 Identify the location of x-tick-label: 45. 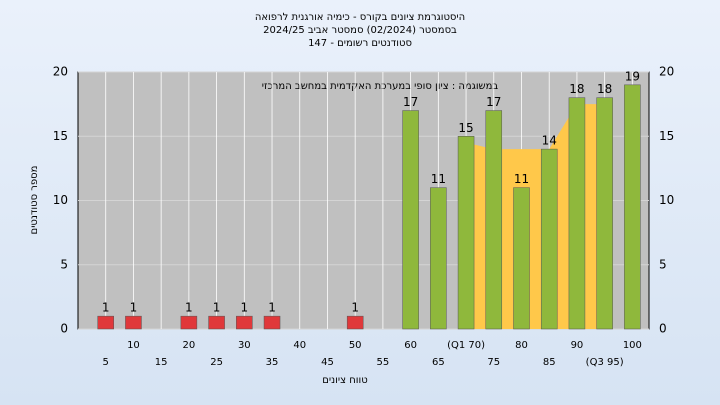
(327, 362).